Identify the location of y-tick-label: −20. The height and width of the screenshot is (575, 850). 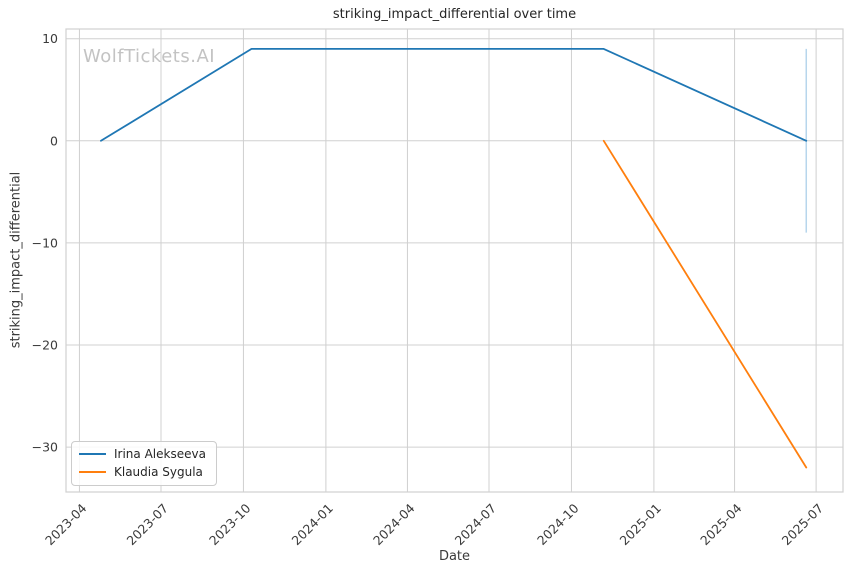
(45, 344).